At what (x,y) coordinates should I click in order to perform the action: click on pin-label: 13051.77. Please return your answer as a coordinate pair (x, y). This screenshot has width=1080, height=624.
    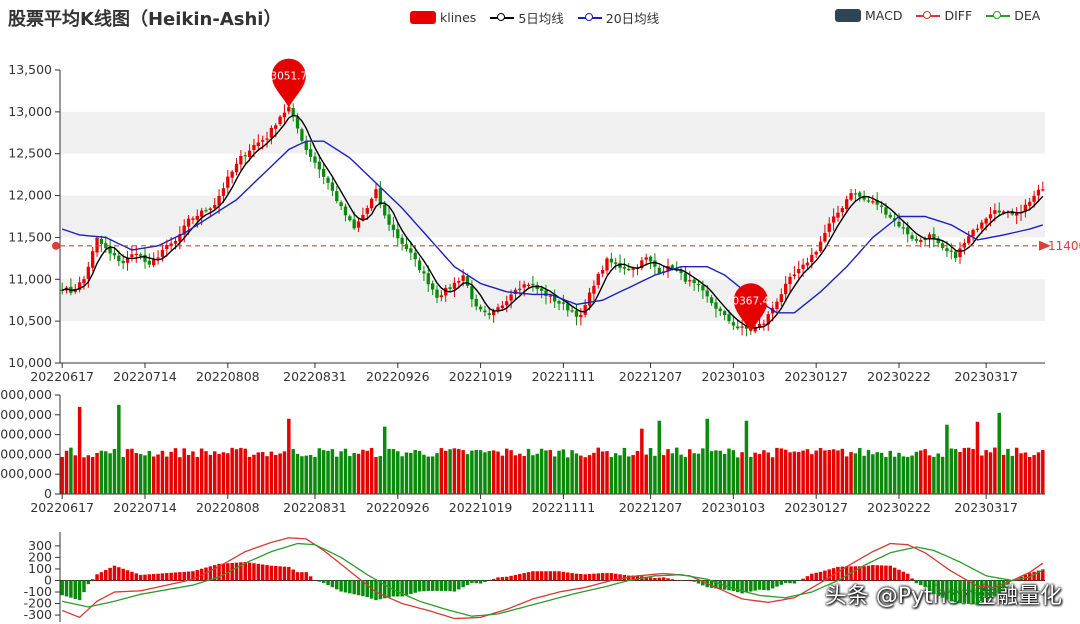
    Looking at the image, I should click on (289, 77).